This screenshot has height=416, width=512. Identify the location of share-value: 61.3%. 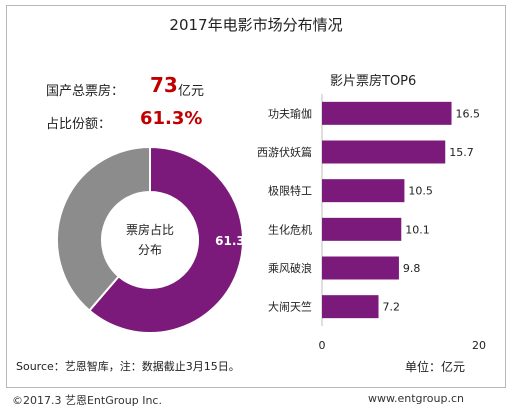
(171, 118).